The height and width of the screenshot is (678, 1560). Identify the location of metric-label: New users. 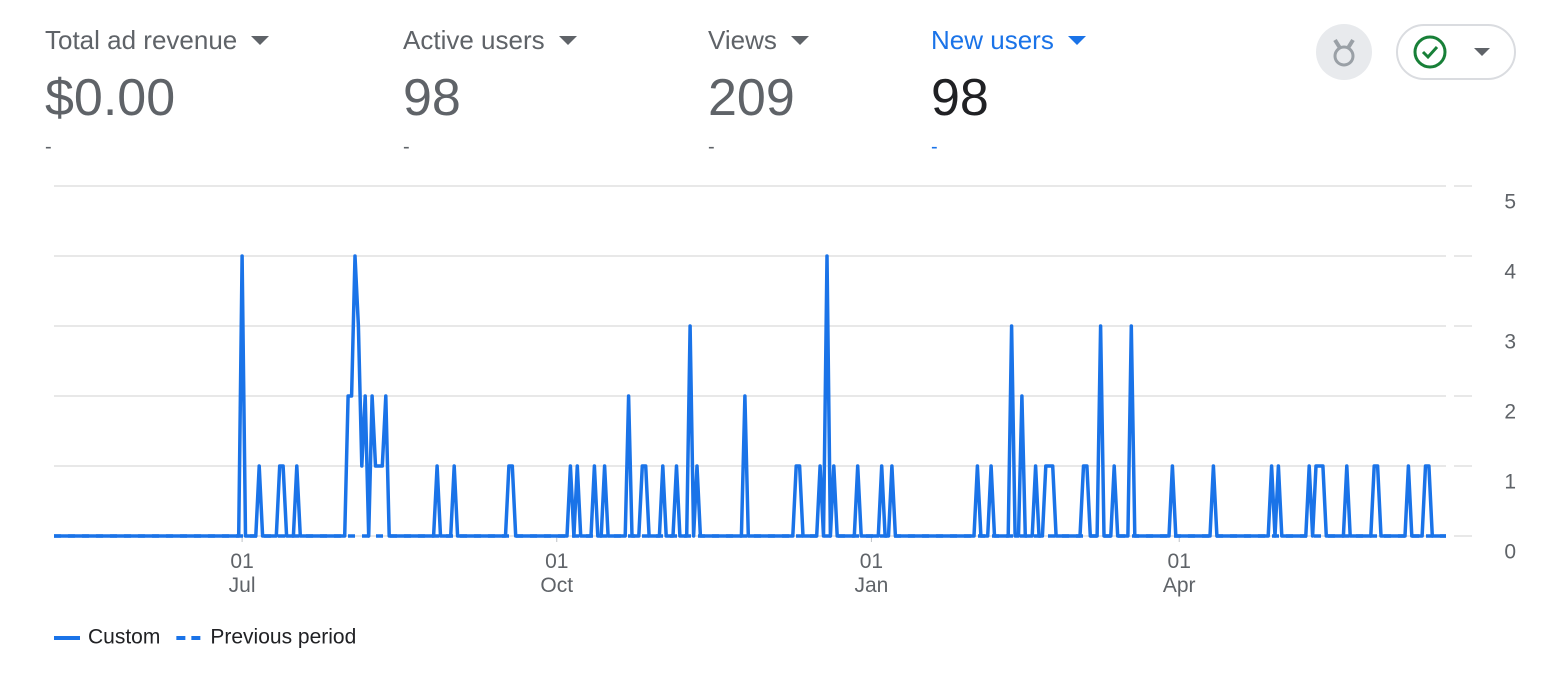
(992, 39).